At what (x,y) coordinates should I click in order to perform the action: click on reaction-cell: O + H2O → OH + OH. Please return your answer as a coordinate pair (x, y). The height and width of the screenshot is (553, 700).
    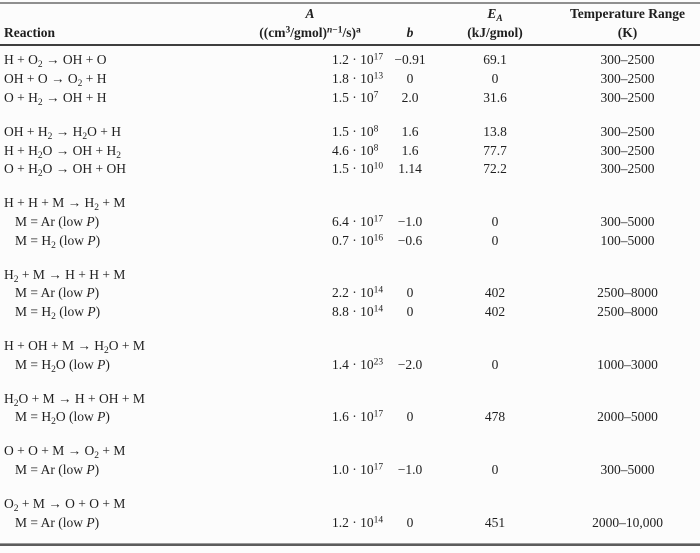
    Looking at the image, I should click on (65, 170).